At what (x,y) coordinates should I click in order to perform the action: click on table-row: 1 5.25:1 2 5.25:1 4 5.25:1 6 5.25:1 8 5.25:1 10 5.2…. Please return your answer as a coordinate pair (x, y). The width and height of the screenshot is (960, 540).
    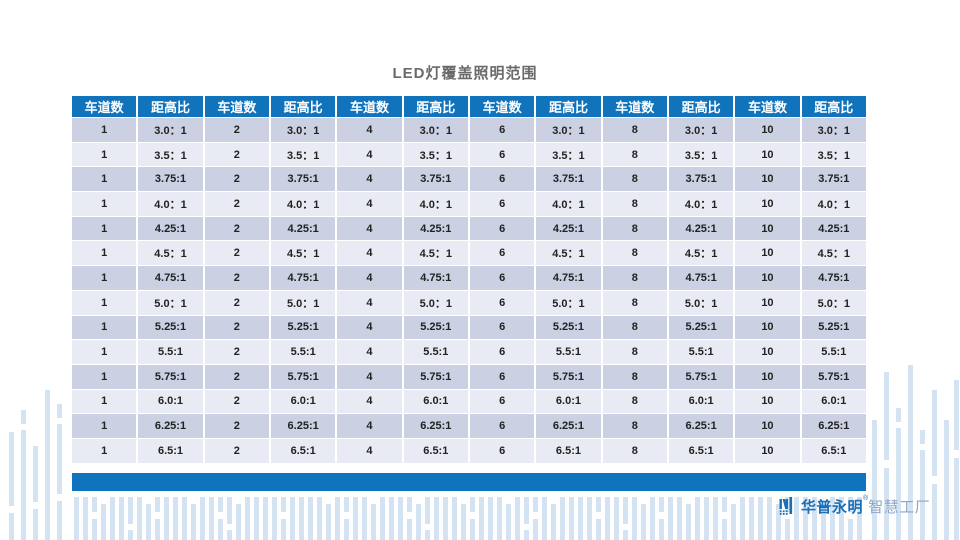
    Looking at the image, I should click on (469, 327).